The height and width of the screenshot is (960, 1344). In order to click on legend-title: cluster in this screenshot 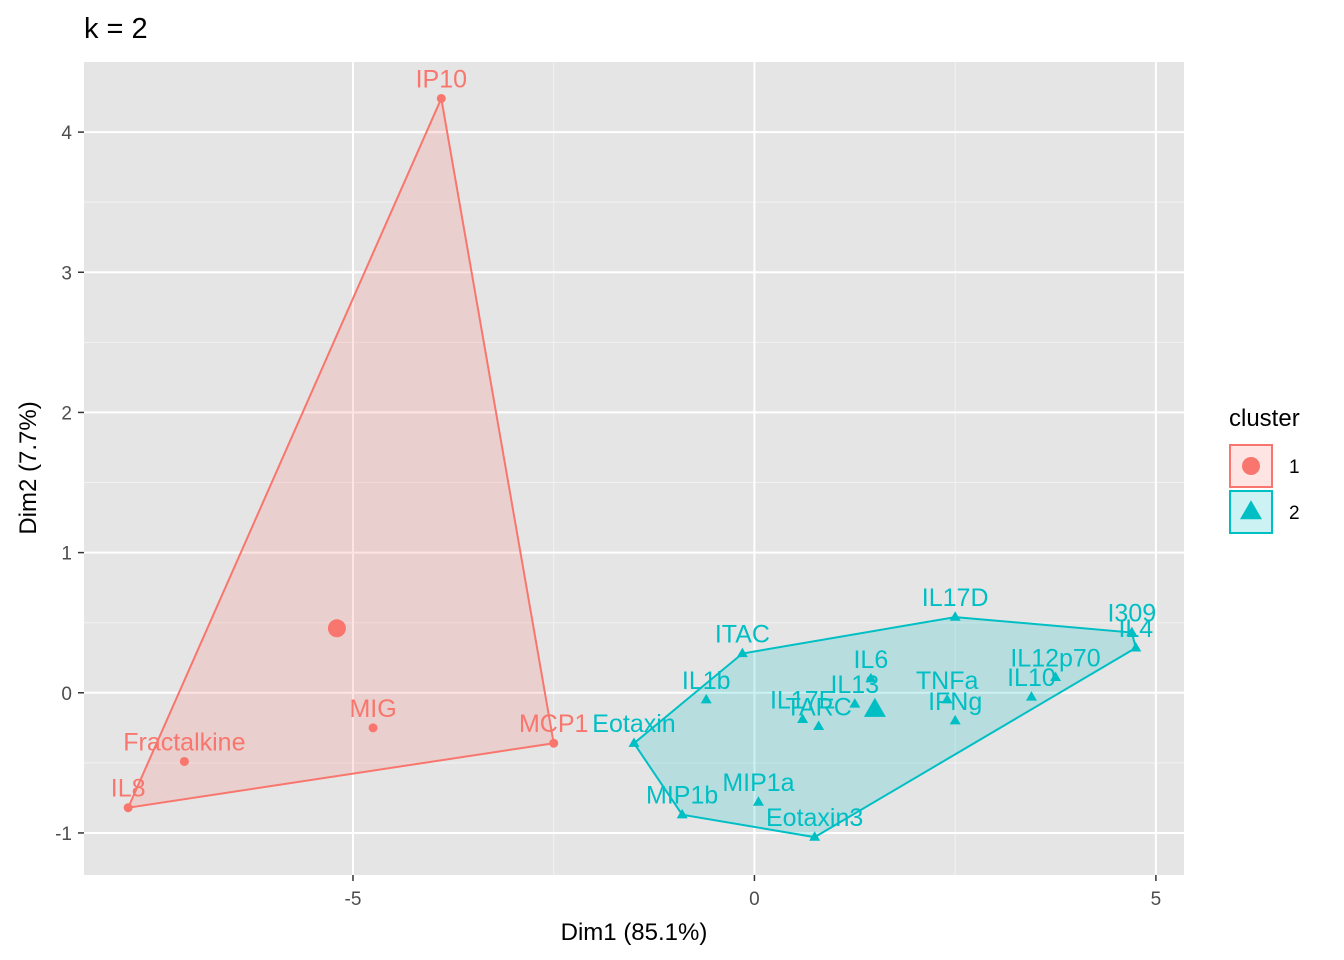, I will do `click(1264, 418)`.